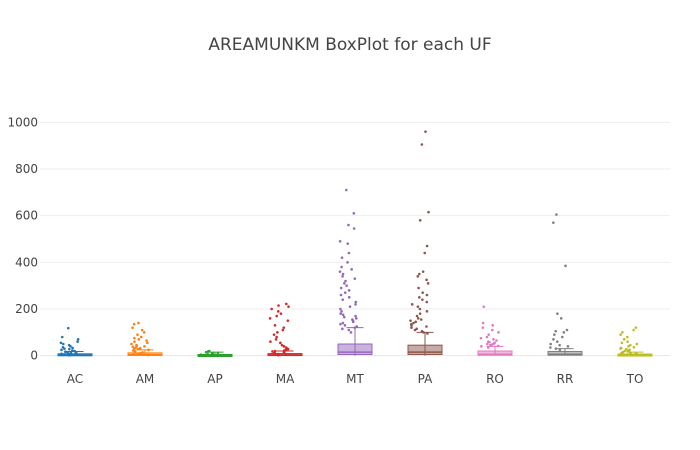 Image resolution: width=700 pixels, height=450 pixels. I want to click on box-group-to, so click(635, 341).